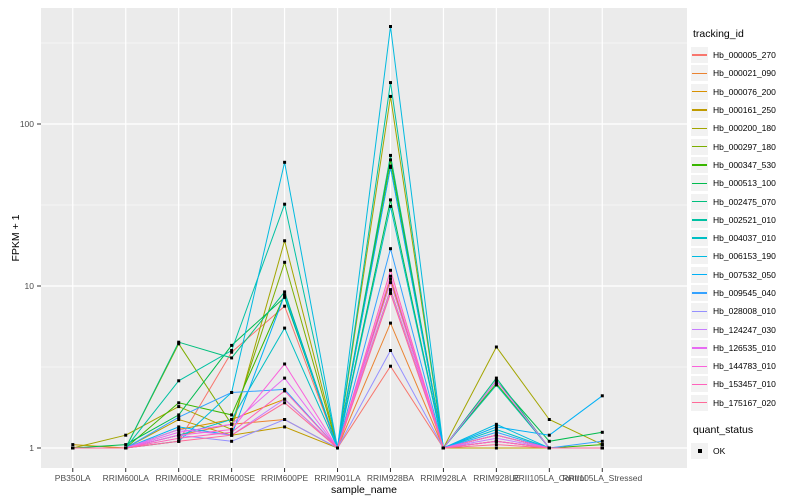 The image size is (800, 500). Describe the element at coordinates (744, 91) in the screenshot. I see `legend-entry-label: Hb_000076_200` at that location.